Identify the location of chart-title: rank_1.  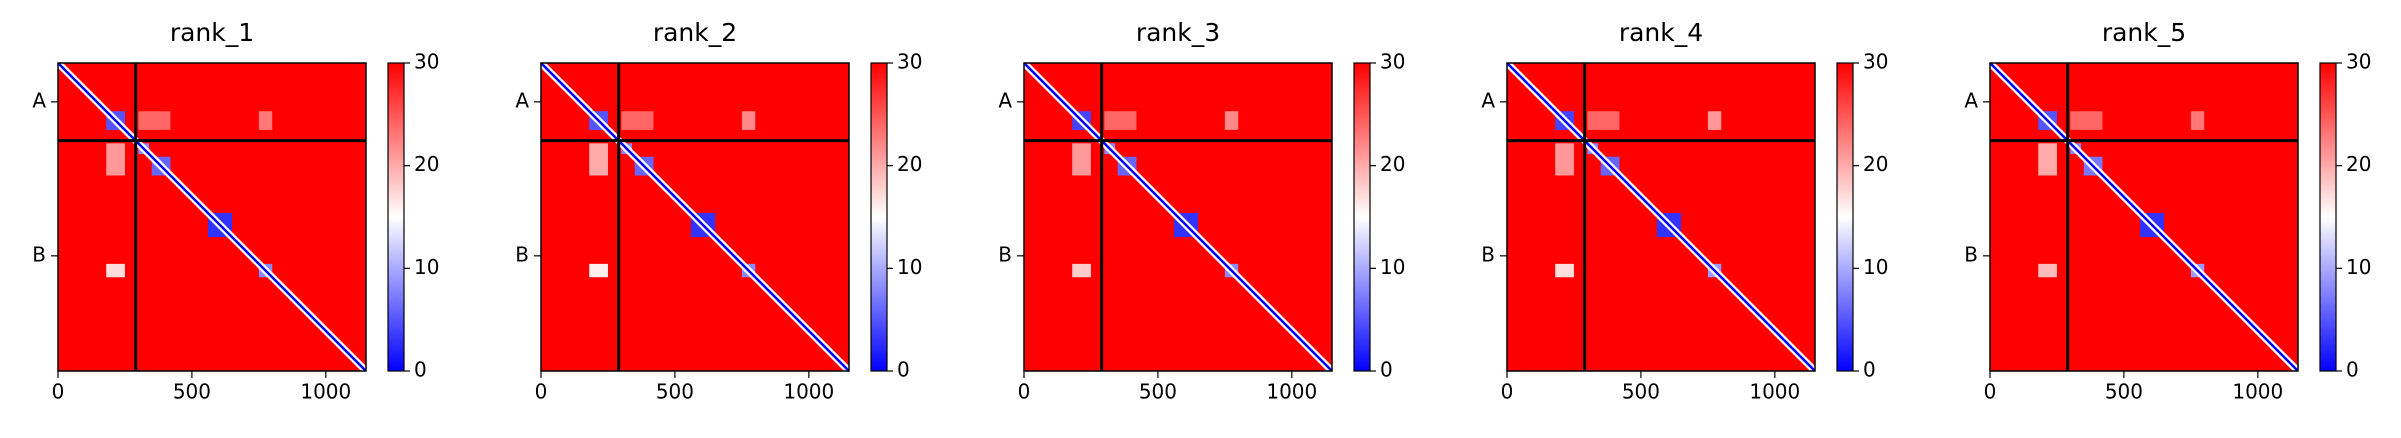
(212, 32).